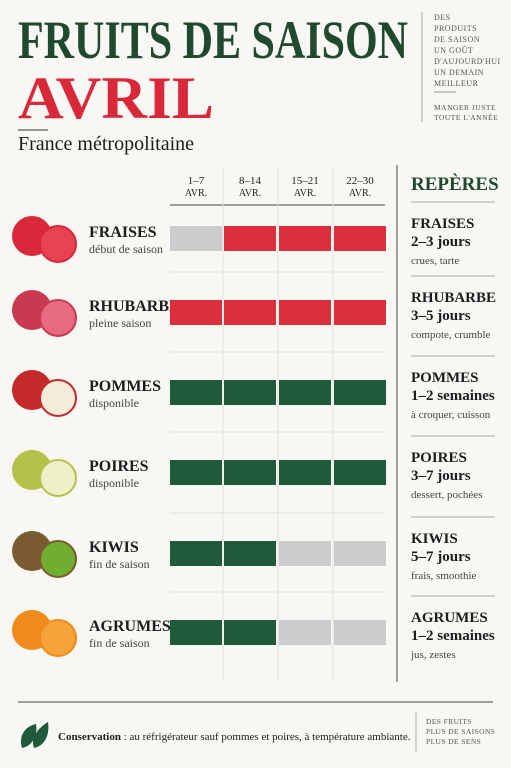 The width and height of the screenshot is (511, 768). I want to click on reperes-duration: 3–7 jours, so click(441, 476).